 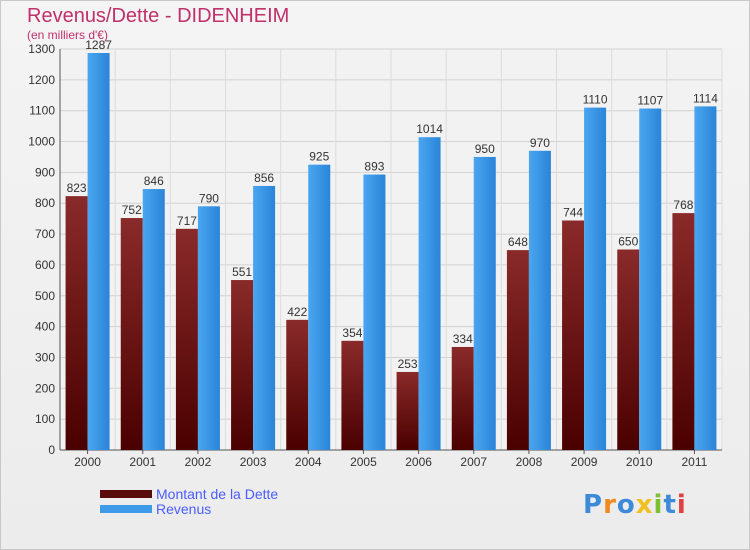 I want to click on data-label: 846, so click(x=154, y=181).